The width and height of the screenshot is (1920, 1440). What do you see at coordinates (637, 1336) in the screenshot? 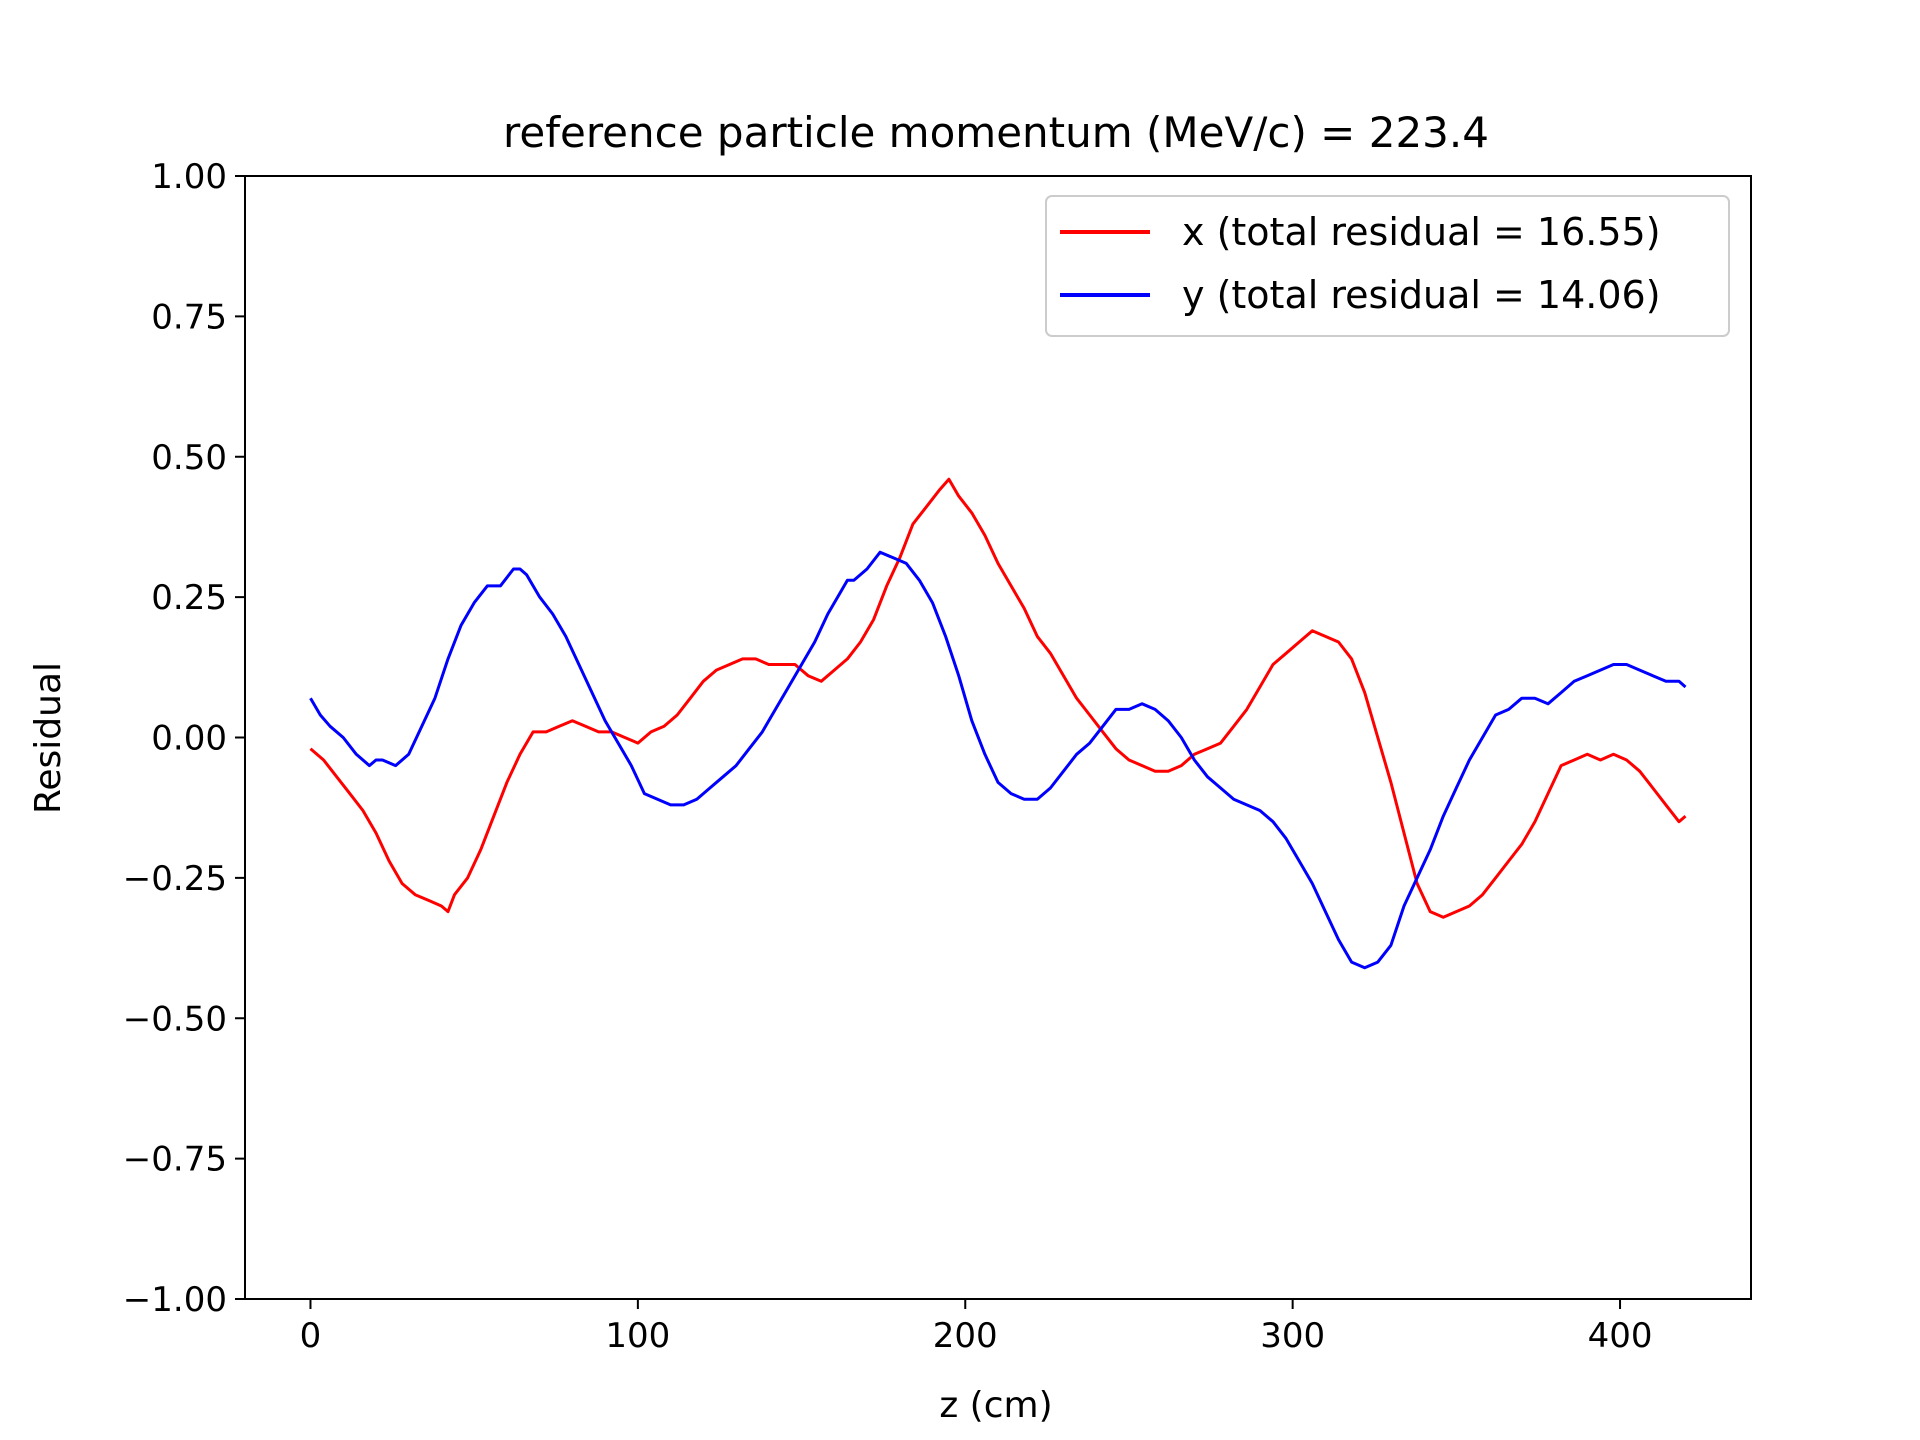
I see `x-tick-label: 100` at bounding box center [637, 1336].